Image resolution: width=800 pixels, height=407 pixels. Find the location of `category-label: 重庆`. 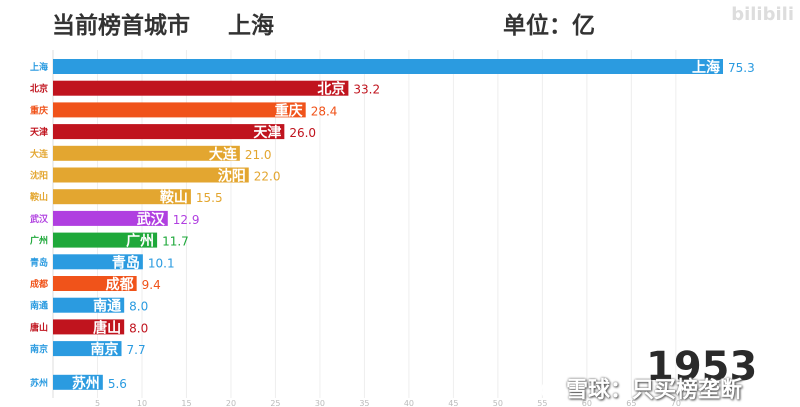

category-label: 重庆 is located at coordinates (39, 110).